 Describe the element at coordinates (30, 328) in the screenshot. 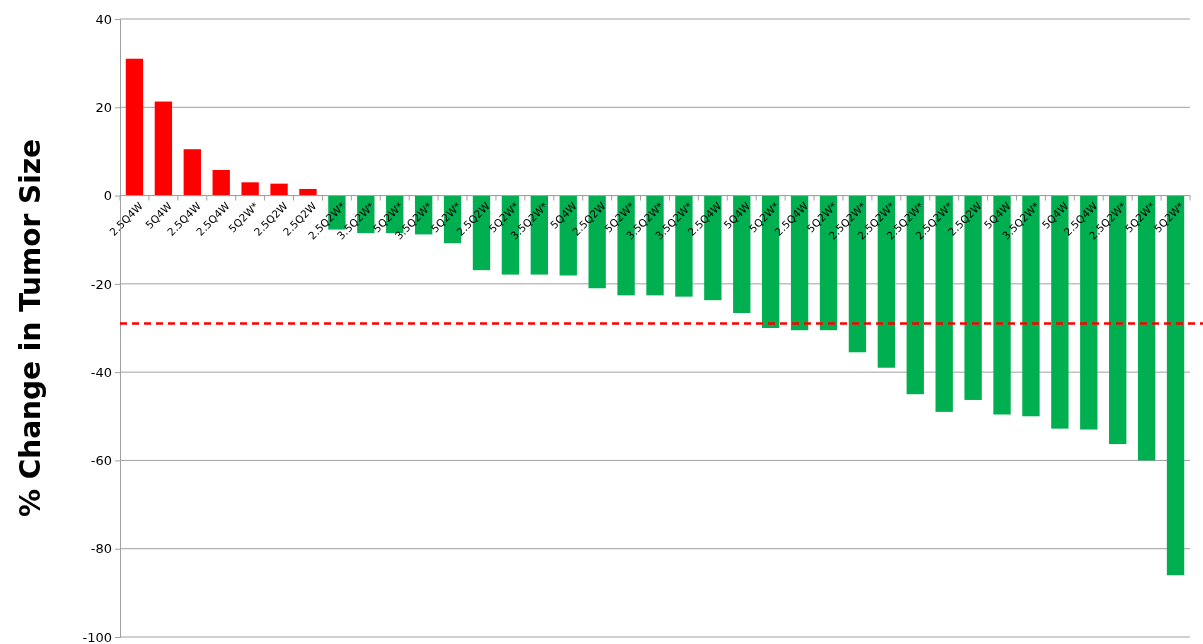

I see `y-axis-title: % Change in Tumor Size` at that location.